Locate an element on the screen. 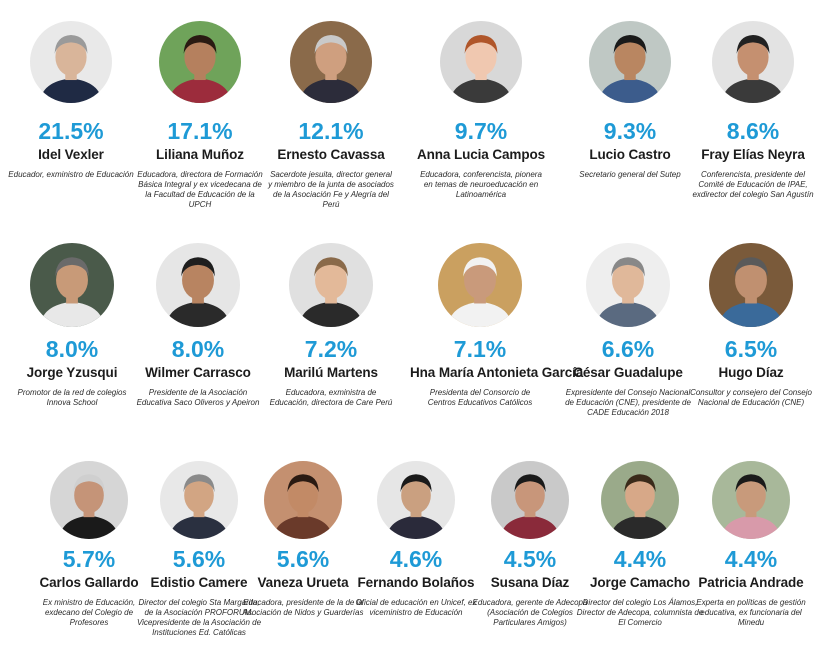 This screenshot has width=829, height=652. person-name: Ernesto Cavassa is located at coordinates (331, 154).